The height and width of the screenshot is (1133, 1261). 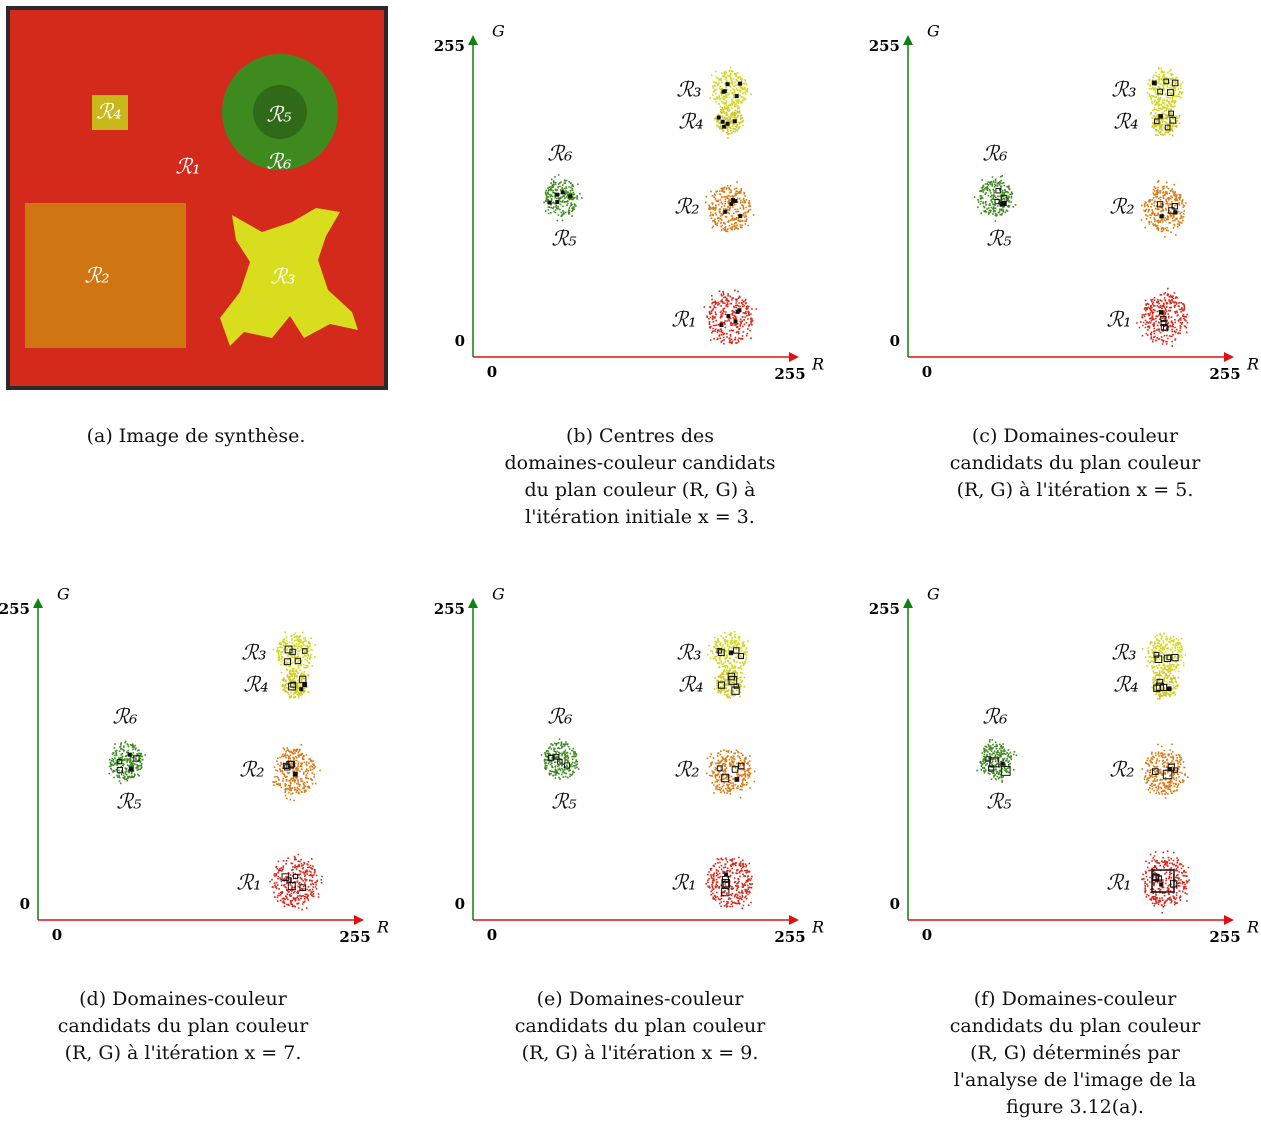 I want to click on caption-line: figure 3.12(a)., so click(x=1075, y=1107).